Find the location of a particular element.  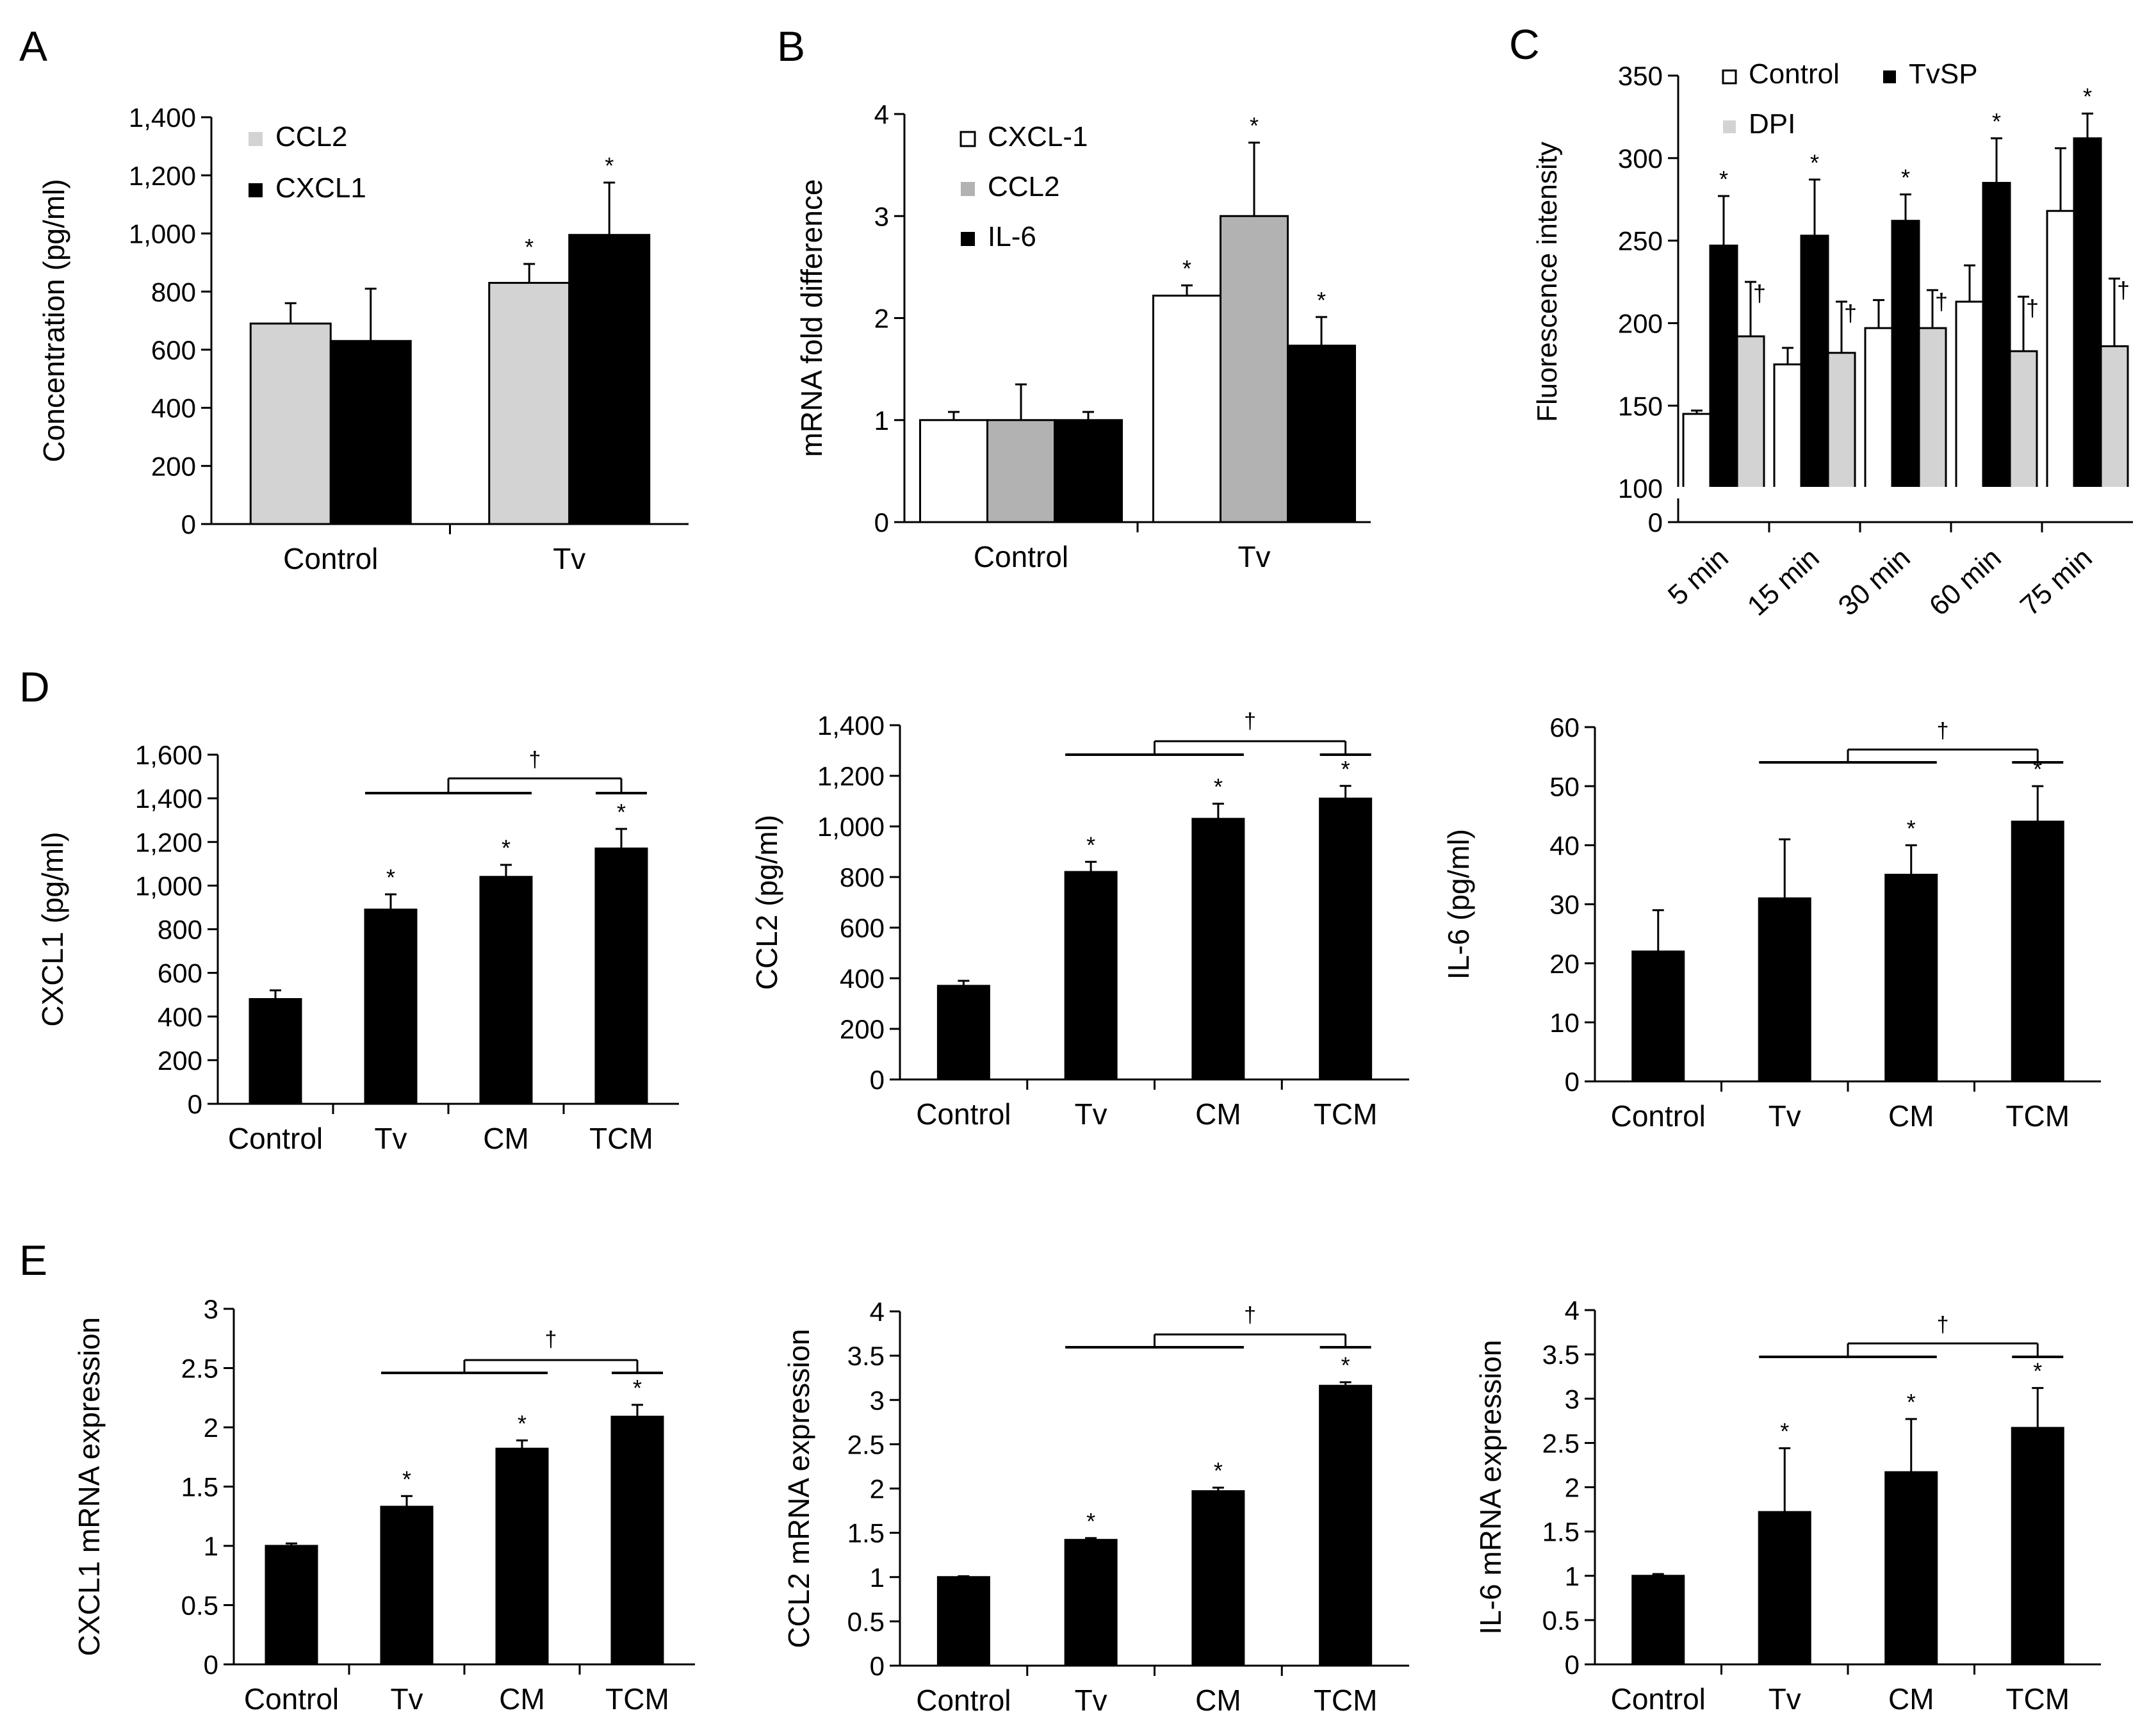

y-axis-label: CCL2 mRNA expression is located at coordinates (798, 1489).